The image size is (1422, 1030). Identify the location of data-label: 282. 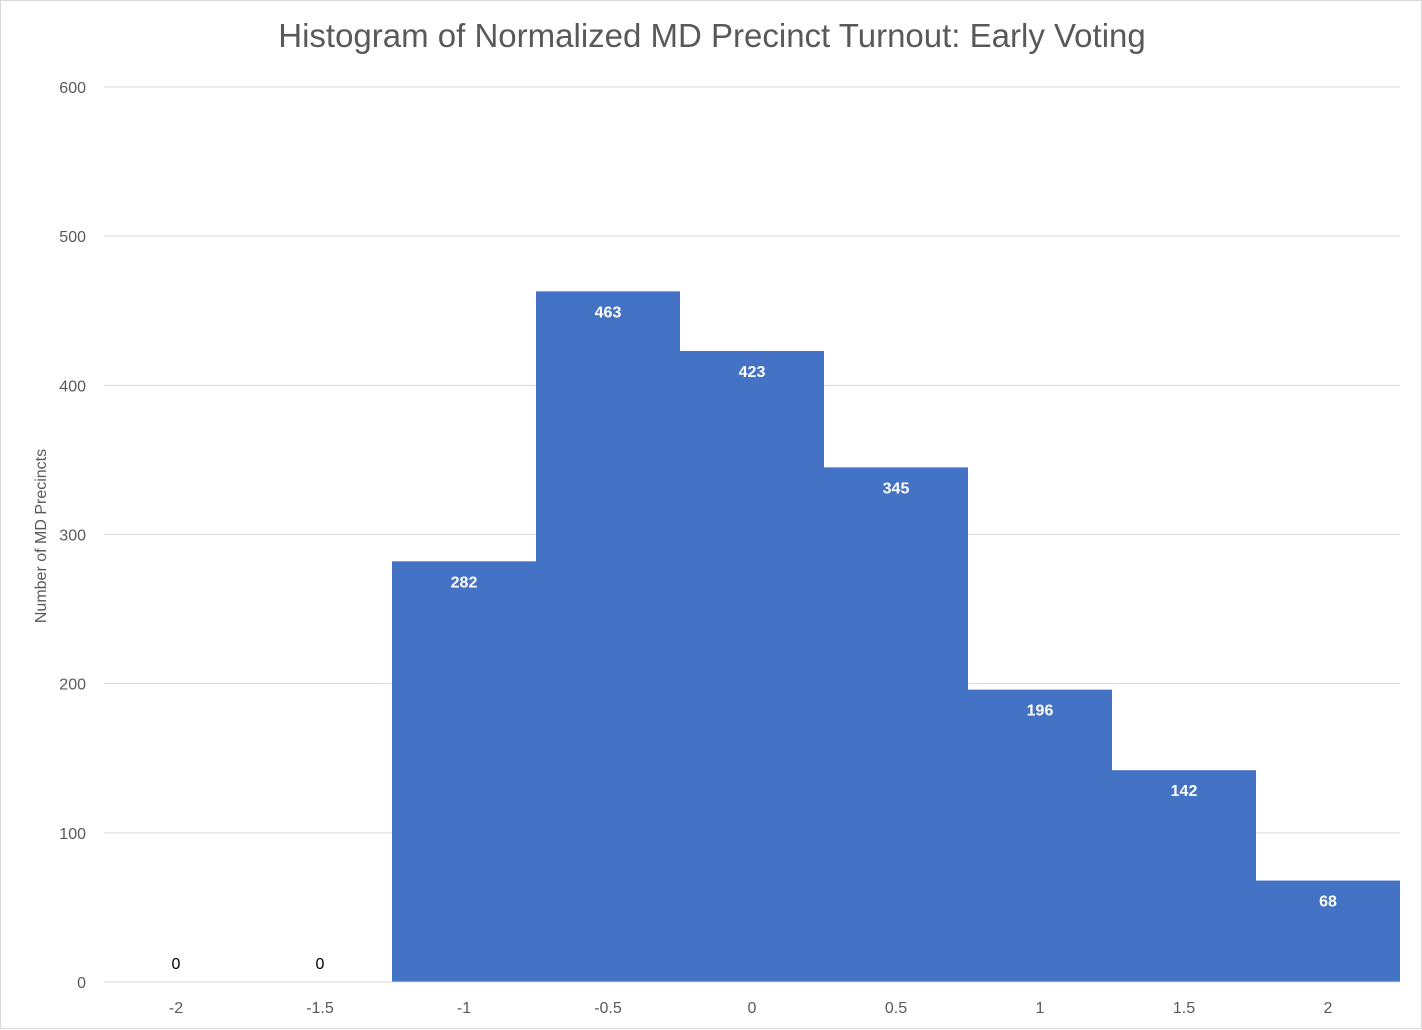
(464, 582).